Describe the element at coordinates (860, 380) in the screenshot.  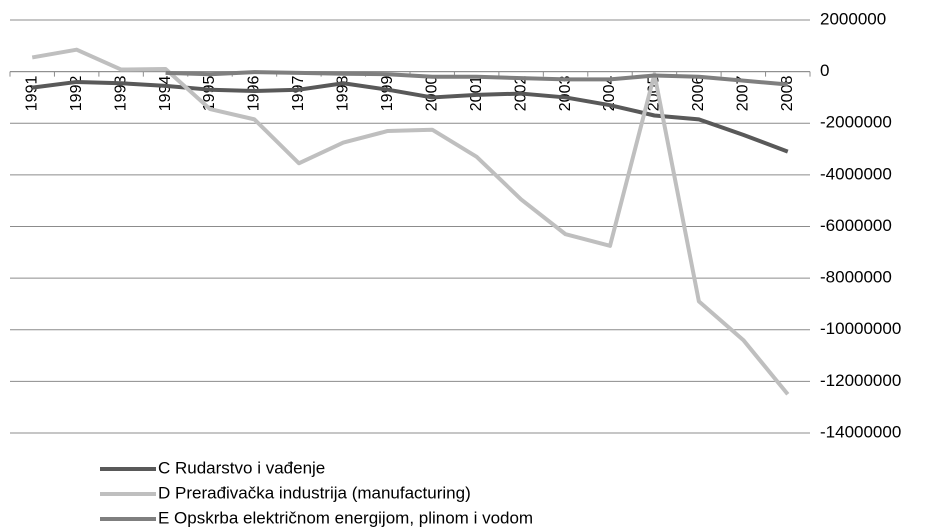
I see `y-tick-label: -12000000` at that location.